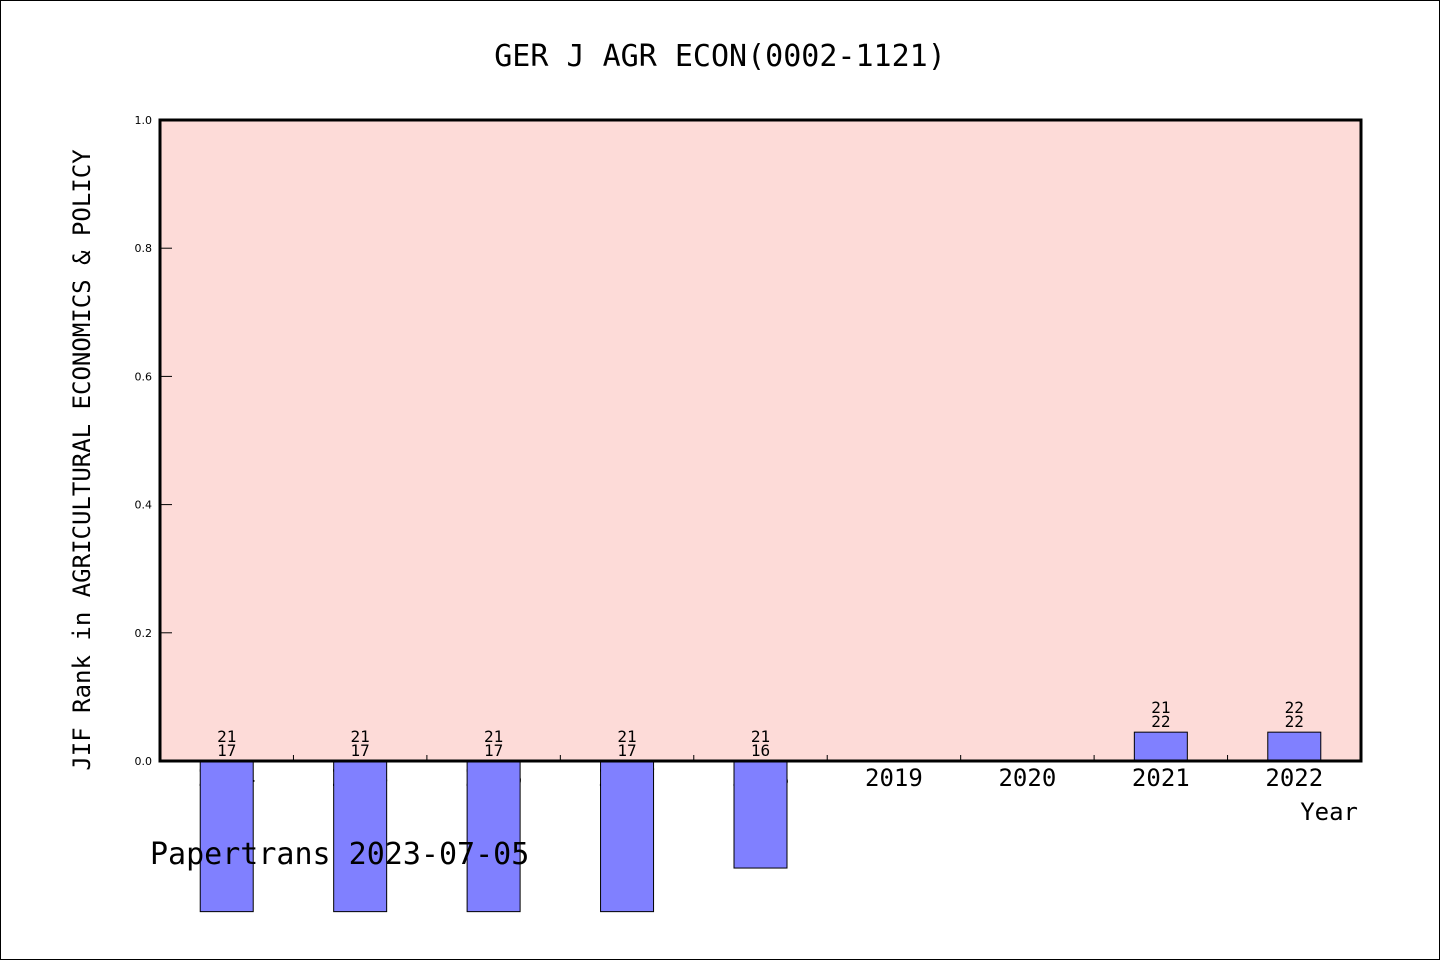 Image resolution: width=1440 pixels, height=960 pixels. What do you see at coordinates (144, 761) in the screenshot?
I see `y-tick-label: 0.0` at bounding box center [144, 761].